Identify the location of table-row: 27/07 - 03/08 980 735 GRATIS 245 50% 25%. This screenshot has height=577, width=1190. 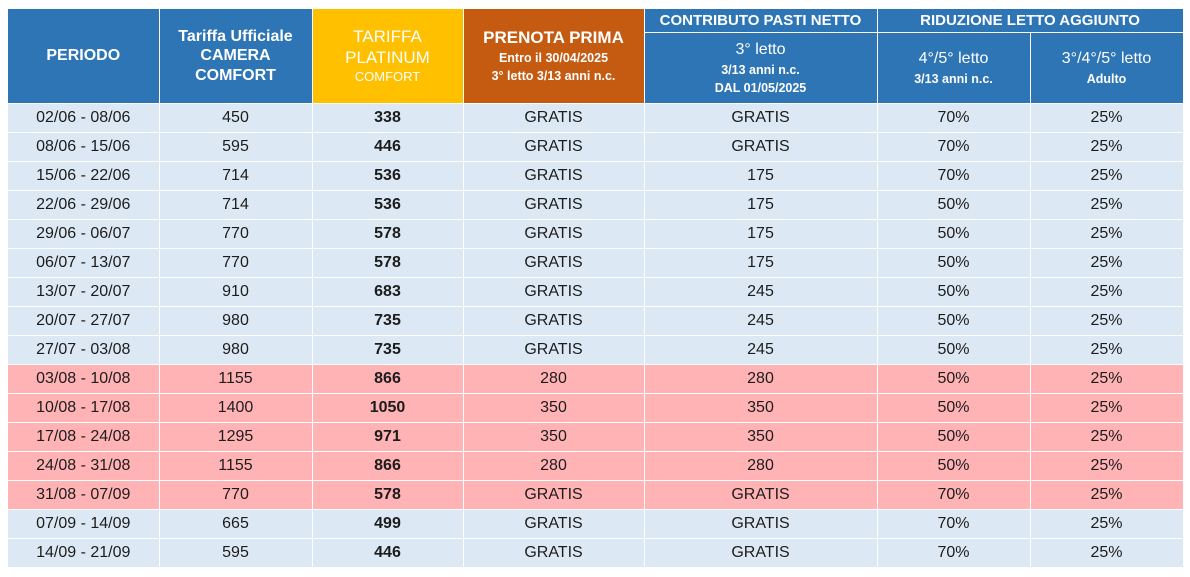
(596, 350).